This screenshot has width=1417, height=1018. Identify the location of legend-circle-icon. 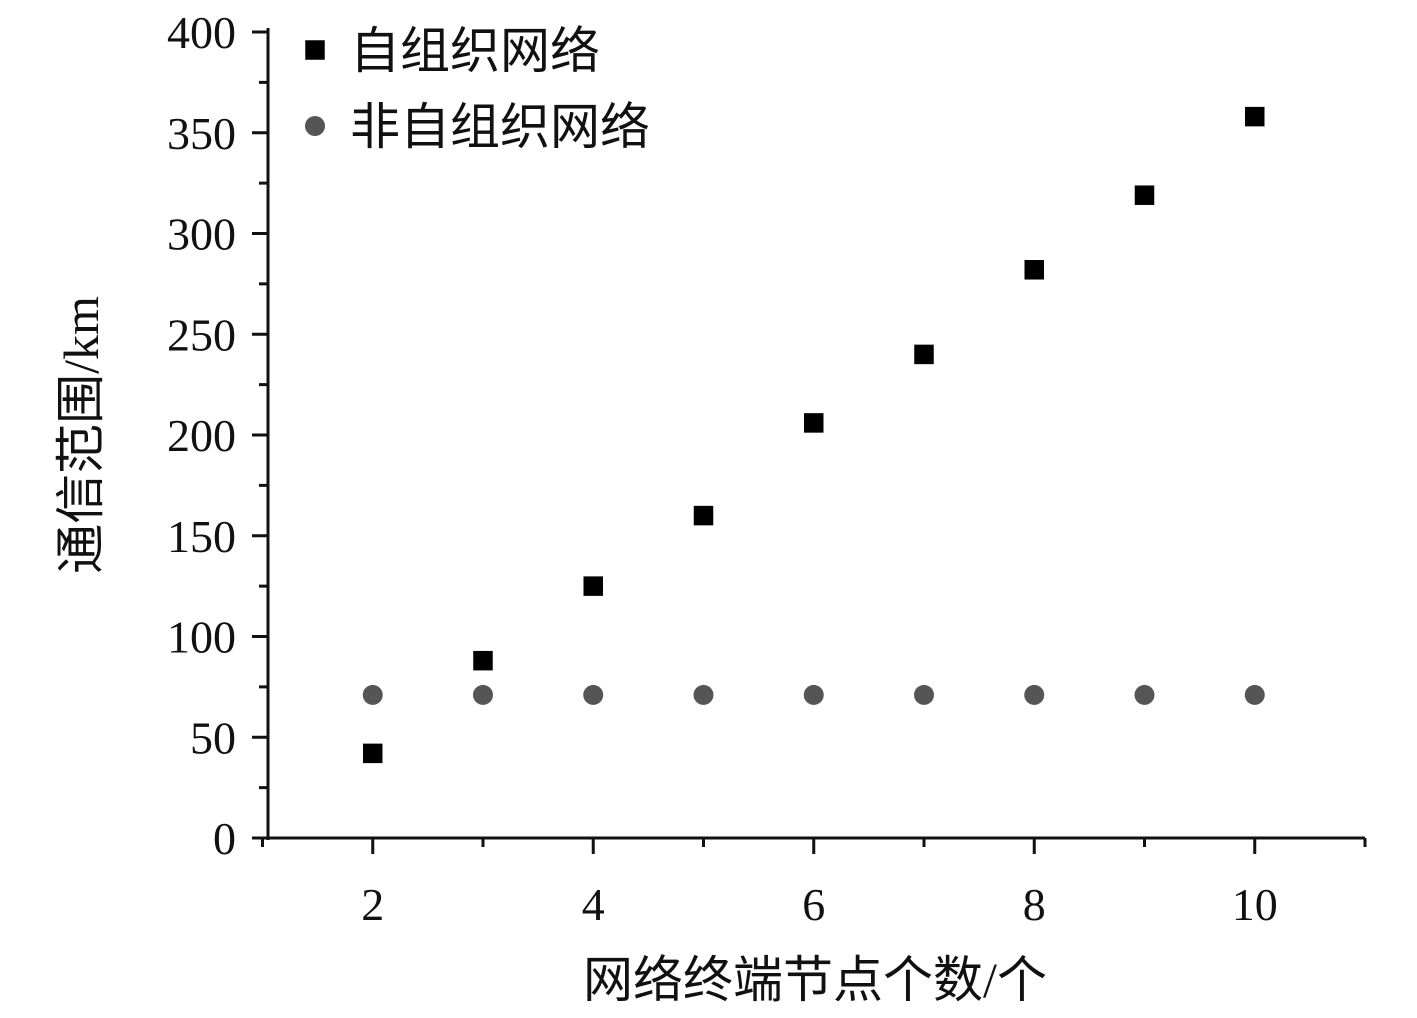
(315, 126).